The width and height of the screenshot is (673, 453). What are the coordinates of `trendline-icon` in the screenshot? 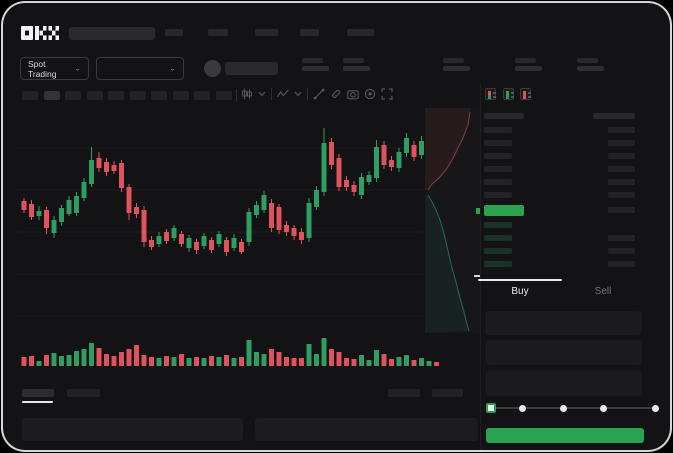 It's located at (319, 94).